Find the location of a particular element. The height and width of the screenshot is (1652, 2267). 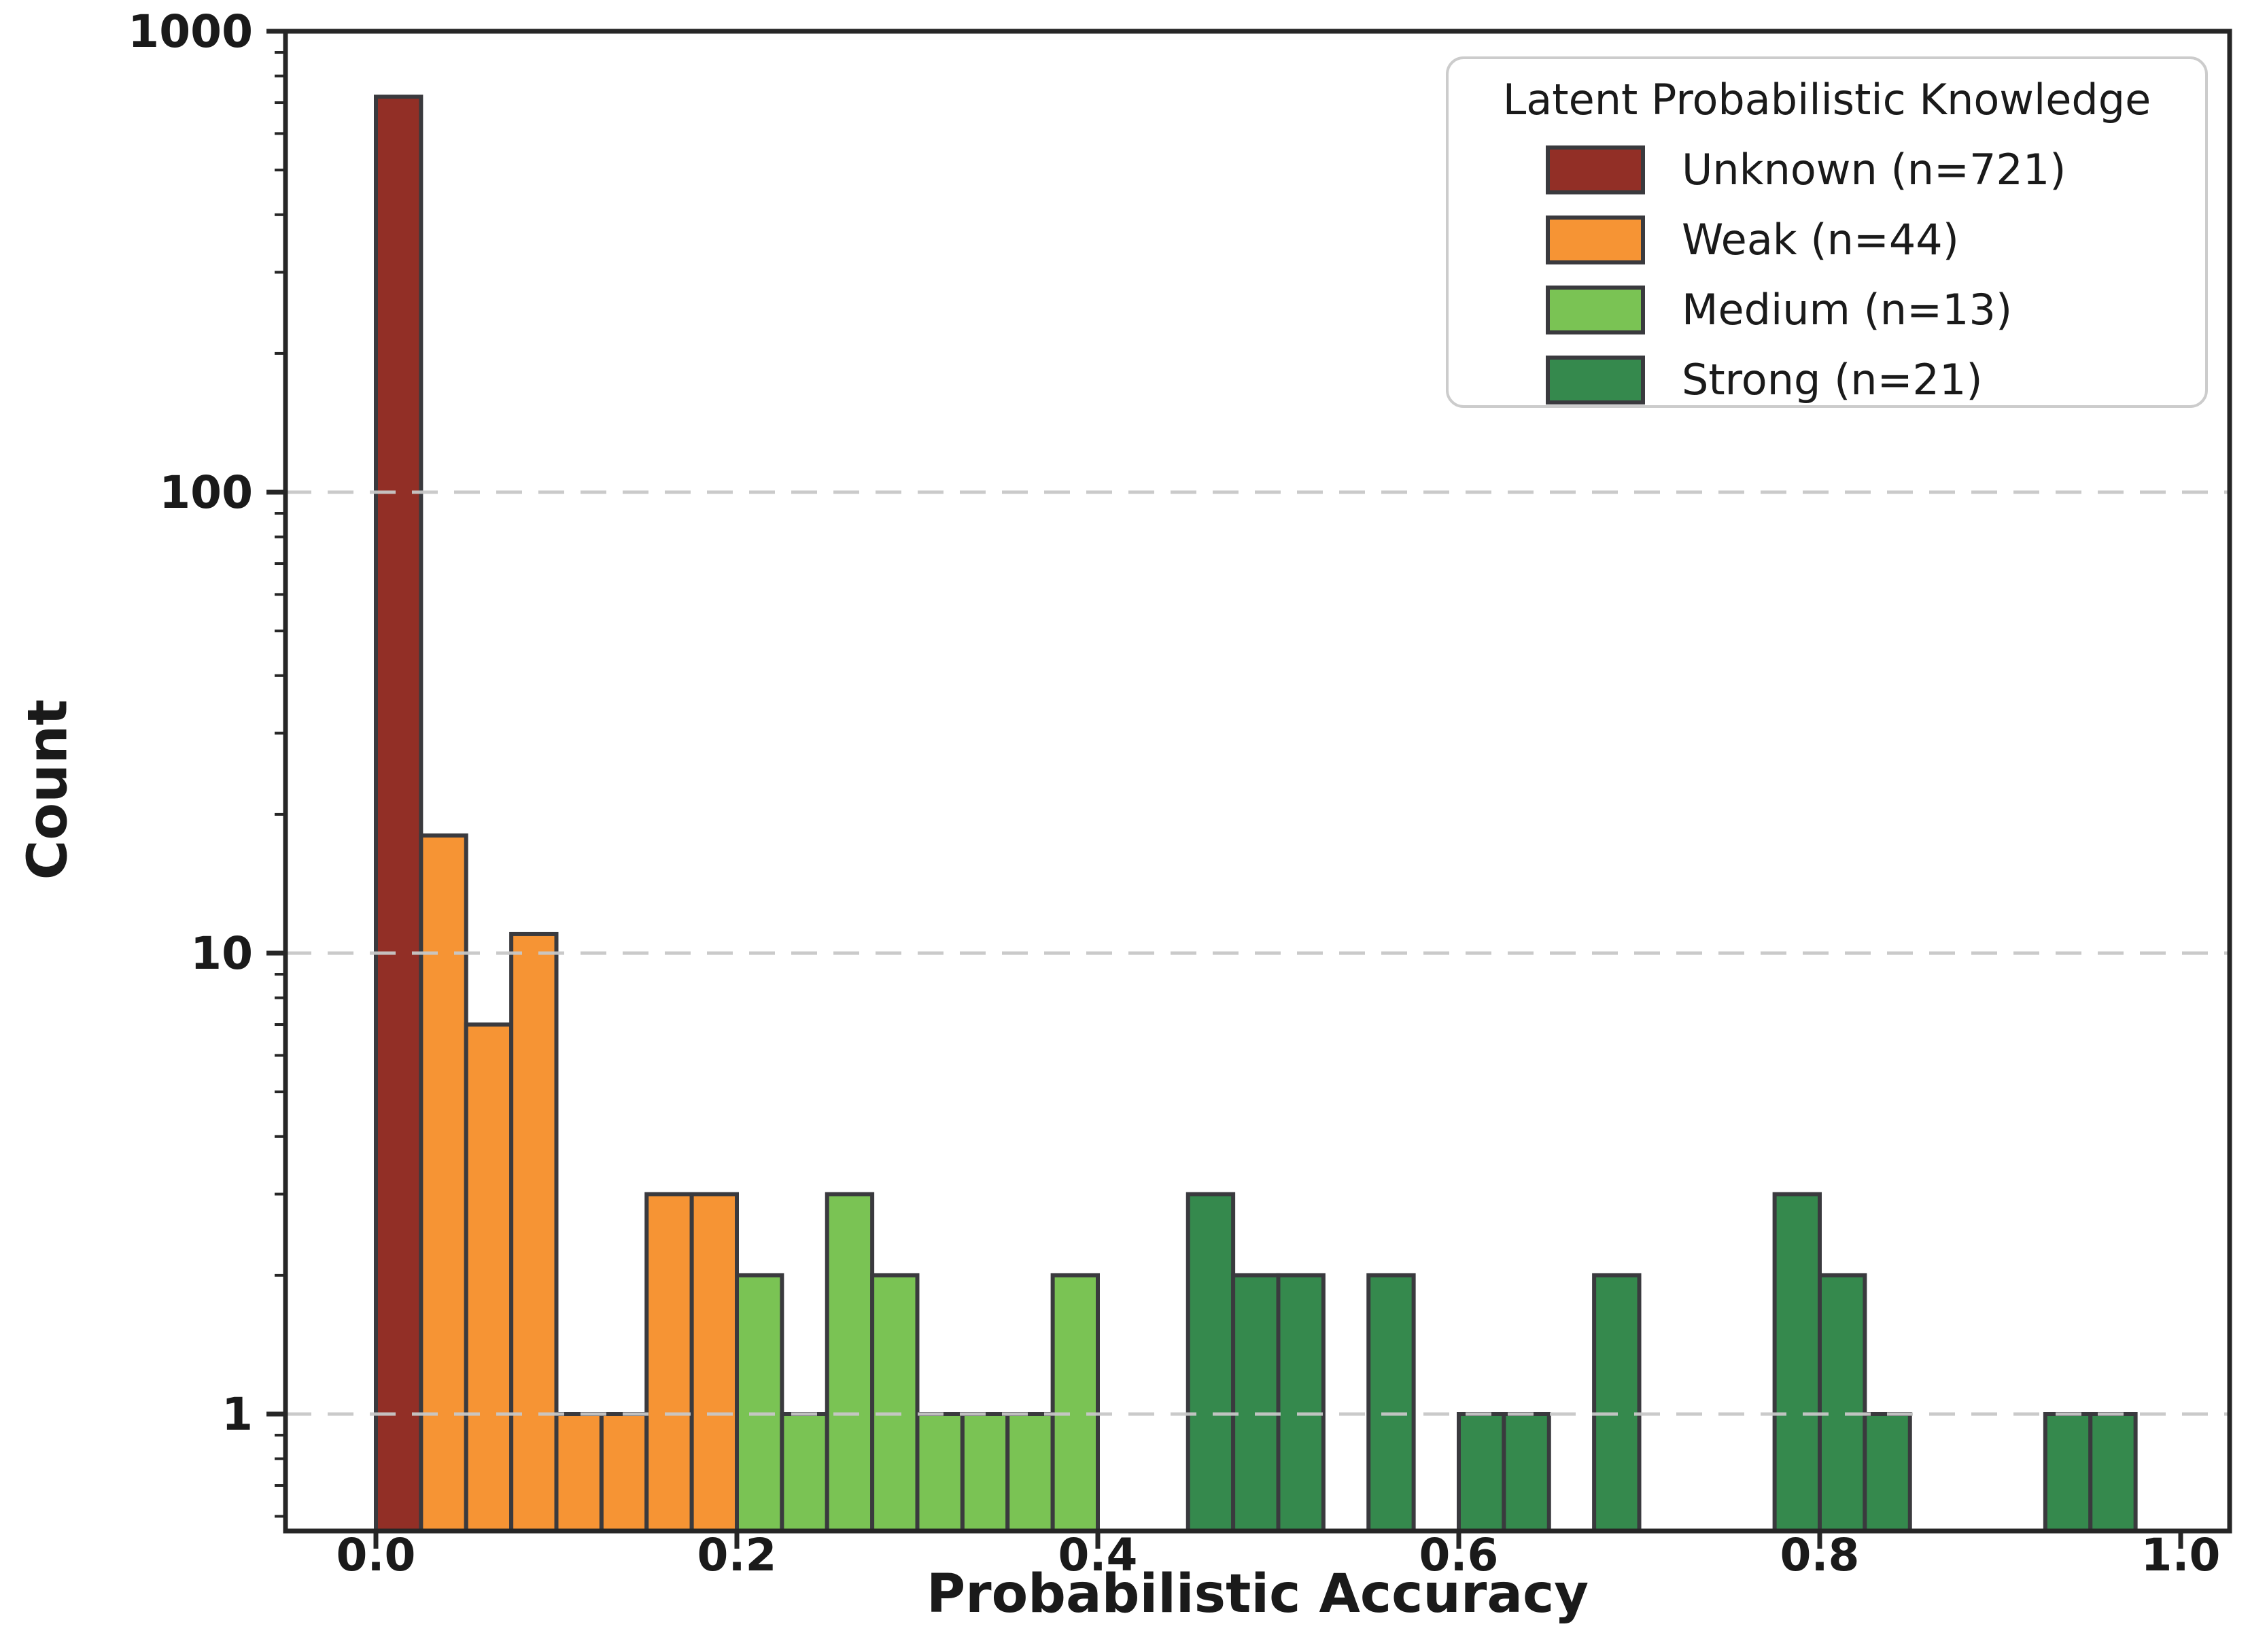

y-tick-label-100: 100 is located at coordinates (206, 492).